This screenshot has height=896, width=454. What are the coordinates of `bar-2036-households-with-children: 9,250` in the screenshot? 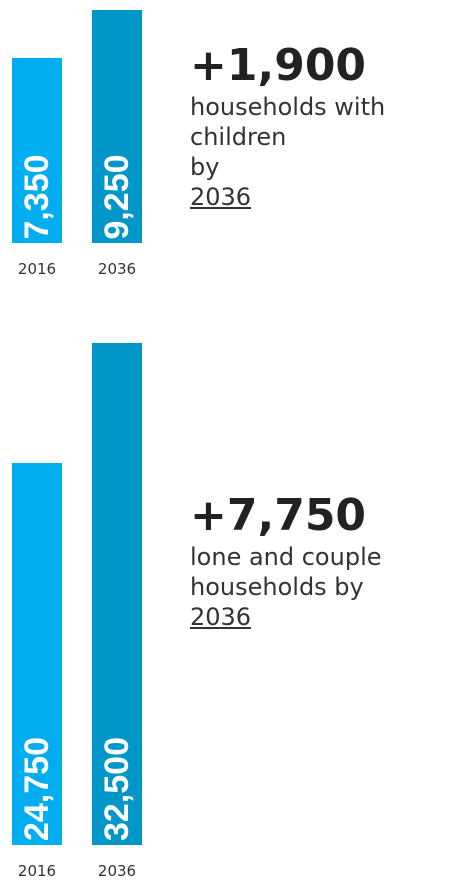 It's located at (117, 126).